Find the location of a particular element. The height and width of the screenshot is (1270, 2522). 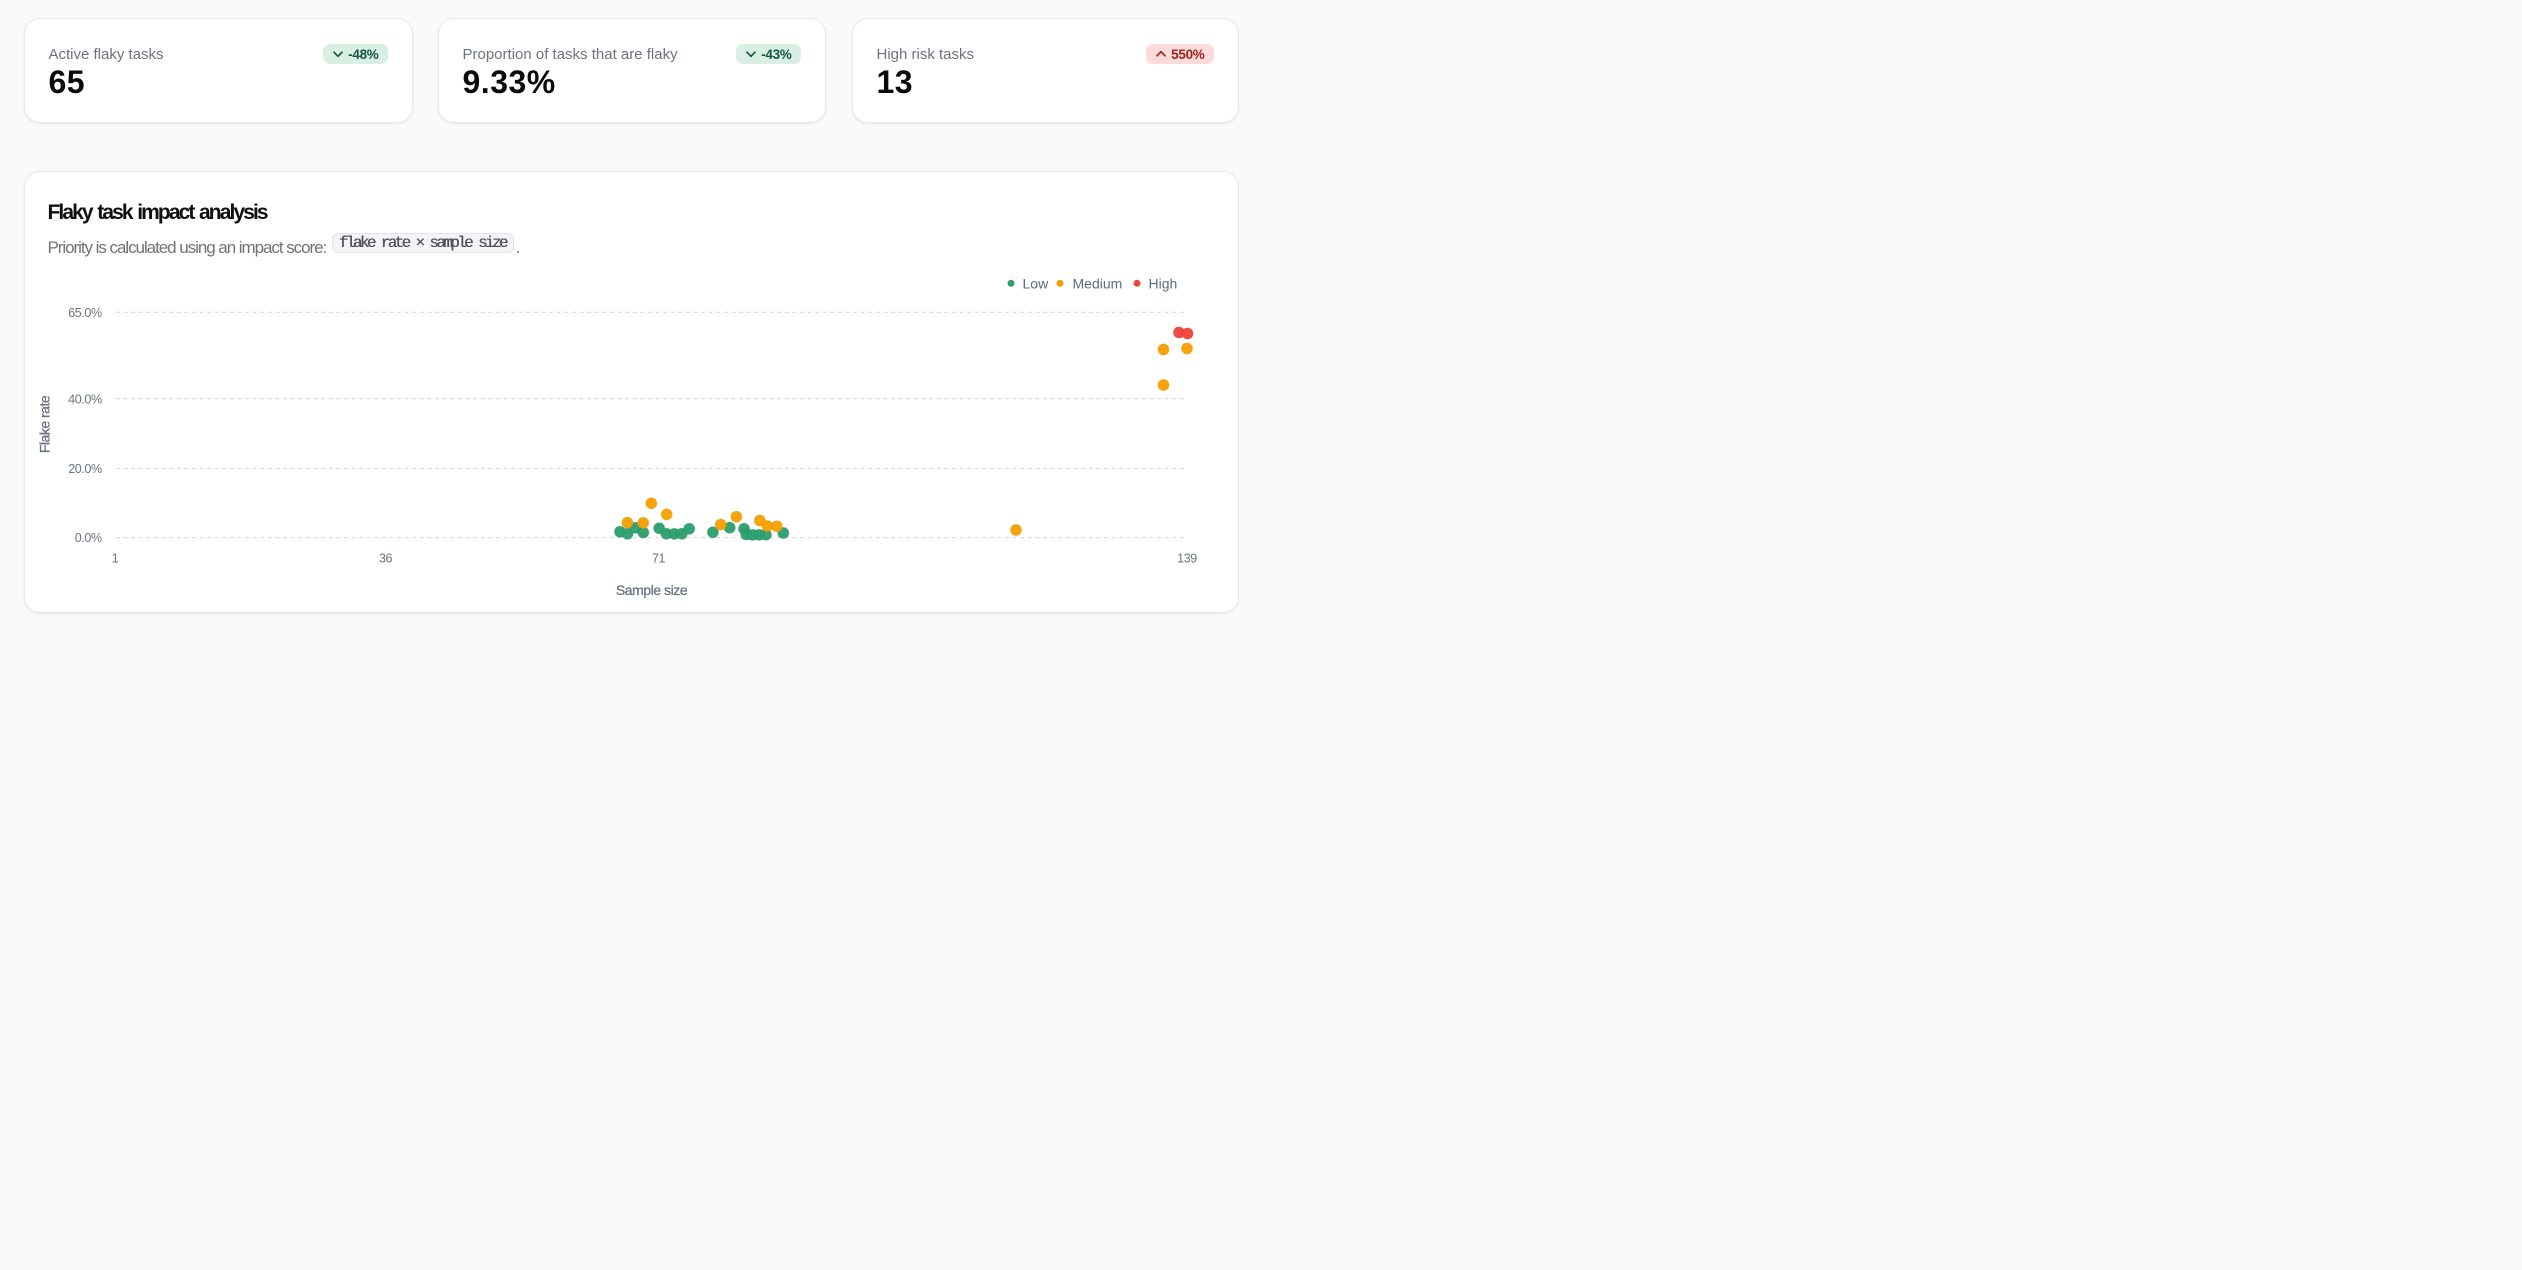

svg-text: 139 is located at coordinates (1187, 559).